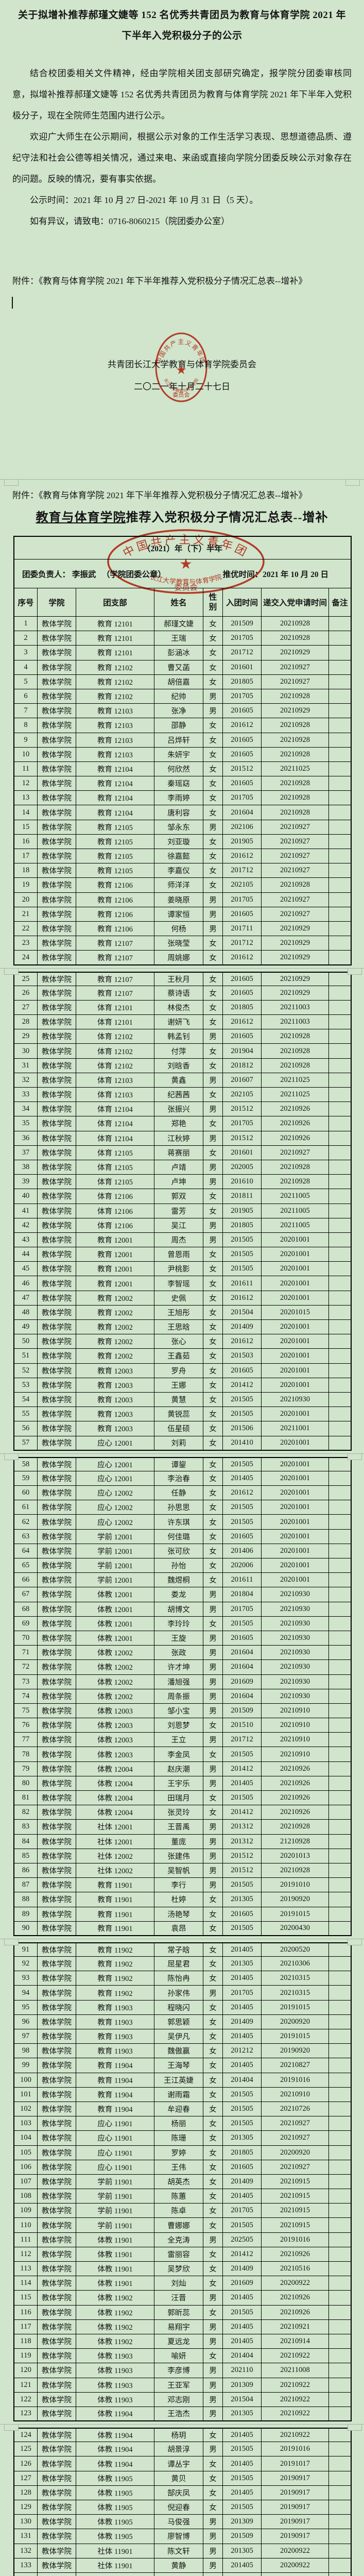  What do you see at coordinates (26, 1710) in the screenshot?
I see `table-cell: 75` at bounding box center [26, 1710].